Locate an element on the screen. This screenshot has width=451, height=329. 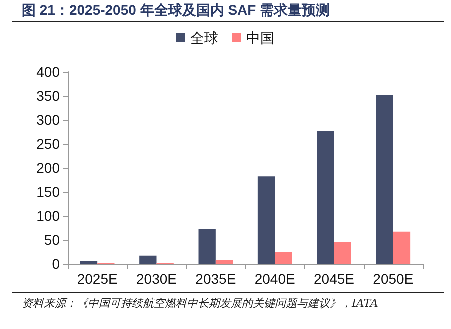
y-tick-label: 0 is located at coordinates (56, 264).